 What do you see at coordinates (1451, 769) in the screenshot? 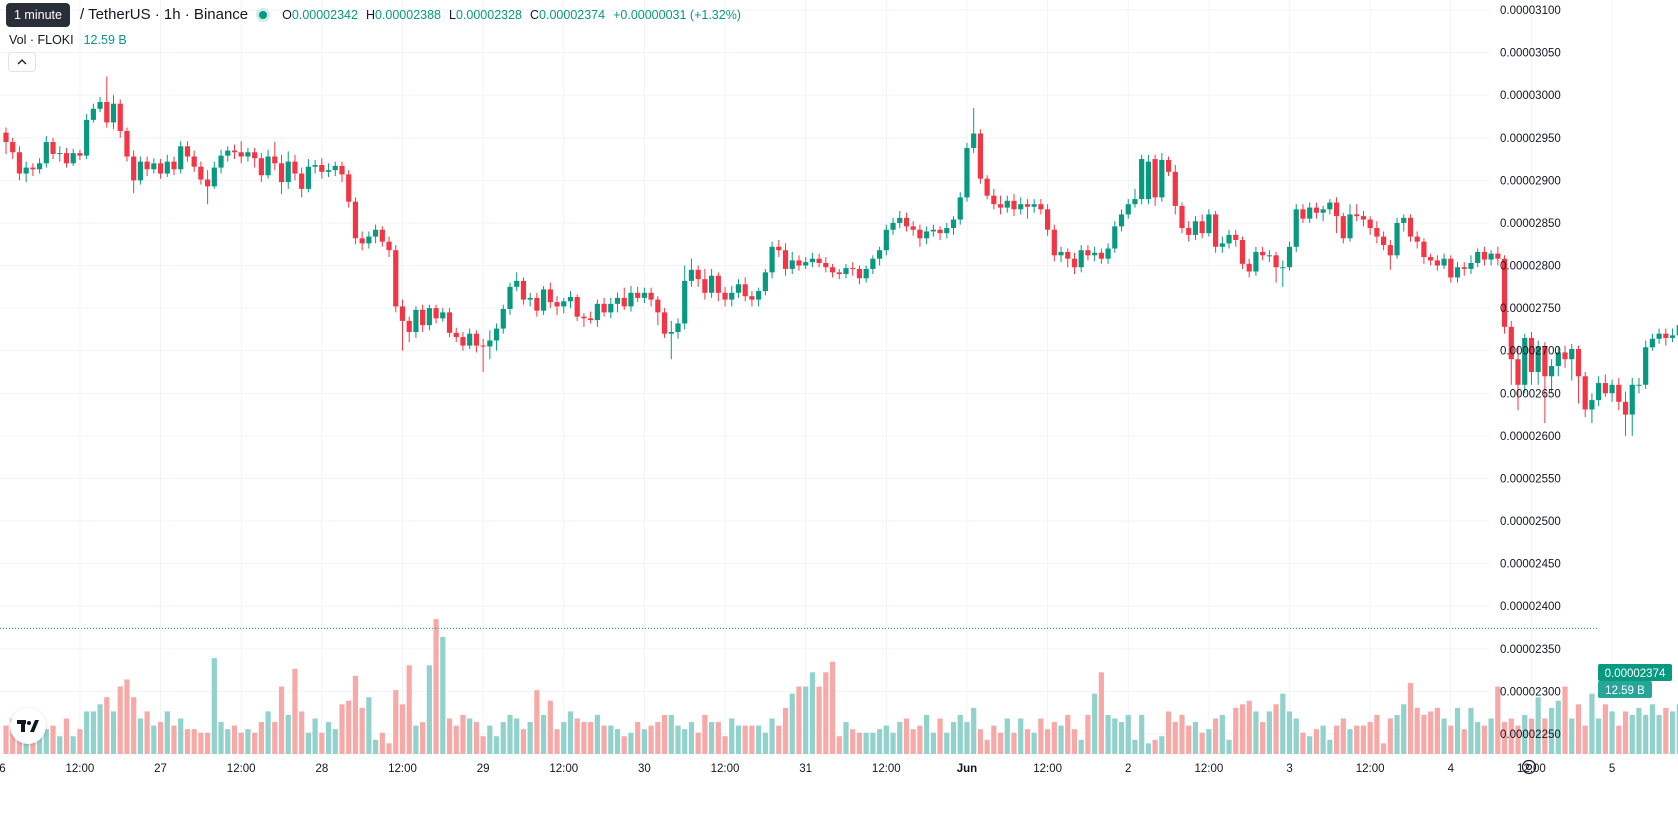
I see `time-tick-label: 4` at bounding box center [1451, 769].